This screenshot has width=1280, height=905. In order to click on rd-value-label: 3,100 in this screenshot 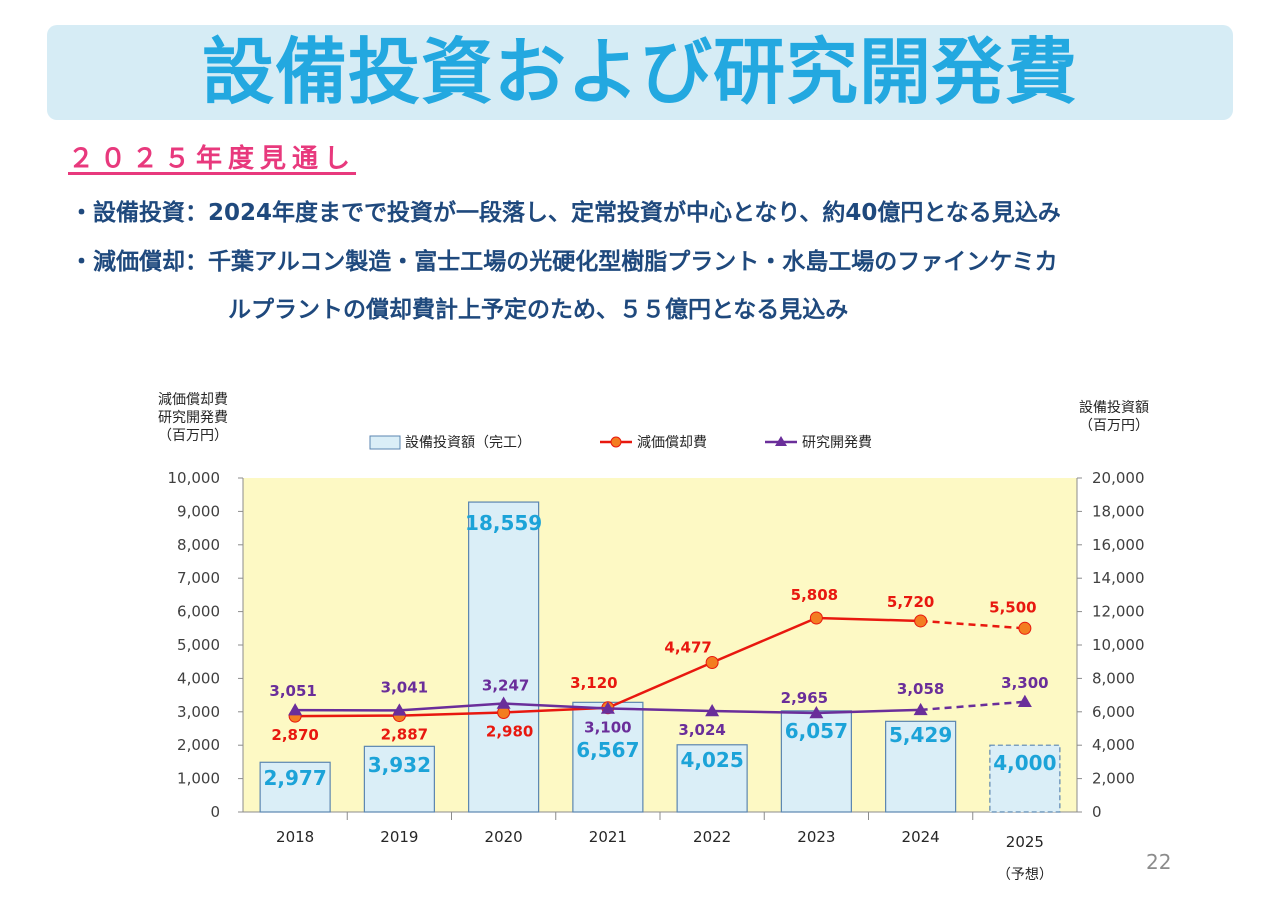, I will do `click(607, 727)`.